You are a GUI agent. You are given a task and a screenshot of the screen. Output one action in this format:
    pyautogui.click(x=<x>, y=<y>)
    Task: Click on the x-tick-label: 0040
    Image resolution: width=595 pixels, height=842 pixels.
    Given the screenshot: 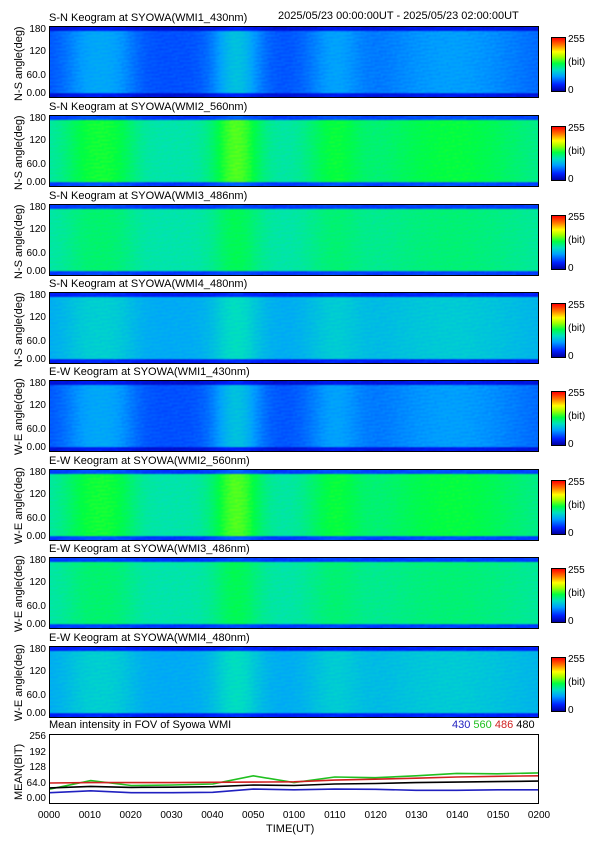 What is the action you would take?
    pyautogui.click(x=212, y=815)
    